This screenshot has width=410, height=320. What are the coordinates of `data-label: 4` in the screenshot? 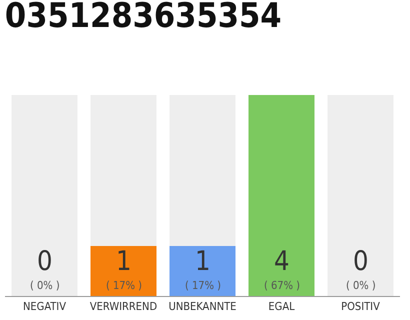 It's located at (282, 261).